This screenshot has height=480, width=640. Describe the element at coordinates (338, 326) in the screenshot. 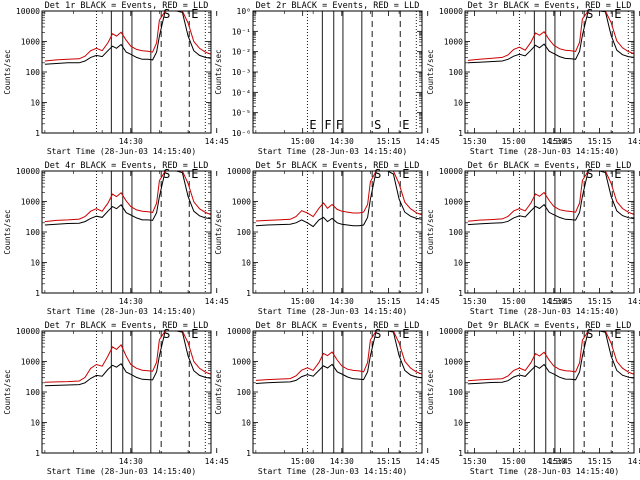

I see `panel-title: Det 8r BLACK = Events, RED = LLD` at that location.